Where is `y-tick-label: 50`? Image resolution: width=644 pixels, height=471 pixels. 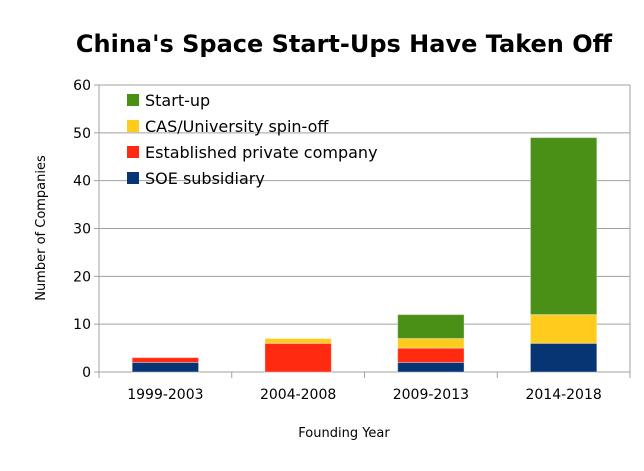
y-tick-label: 50 is located at coordinates (82, 134).